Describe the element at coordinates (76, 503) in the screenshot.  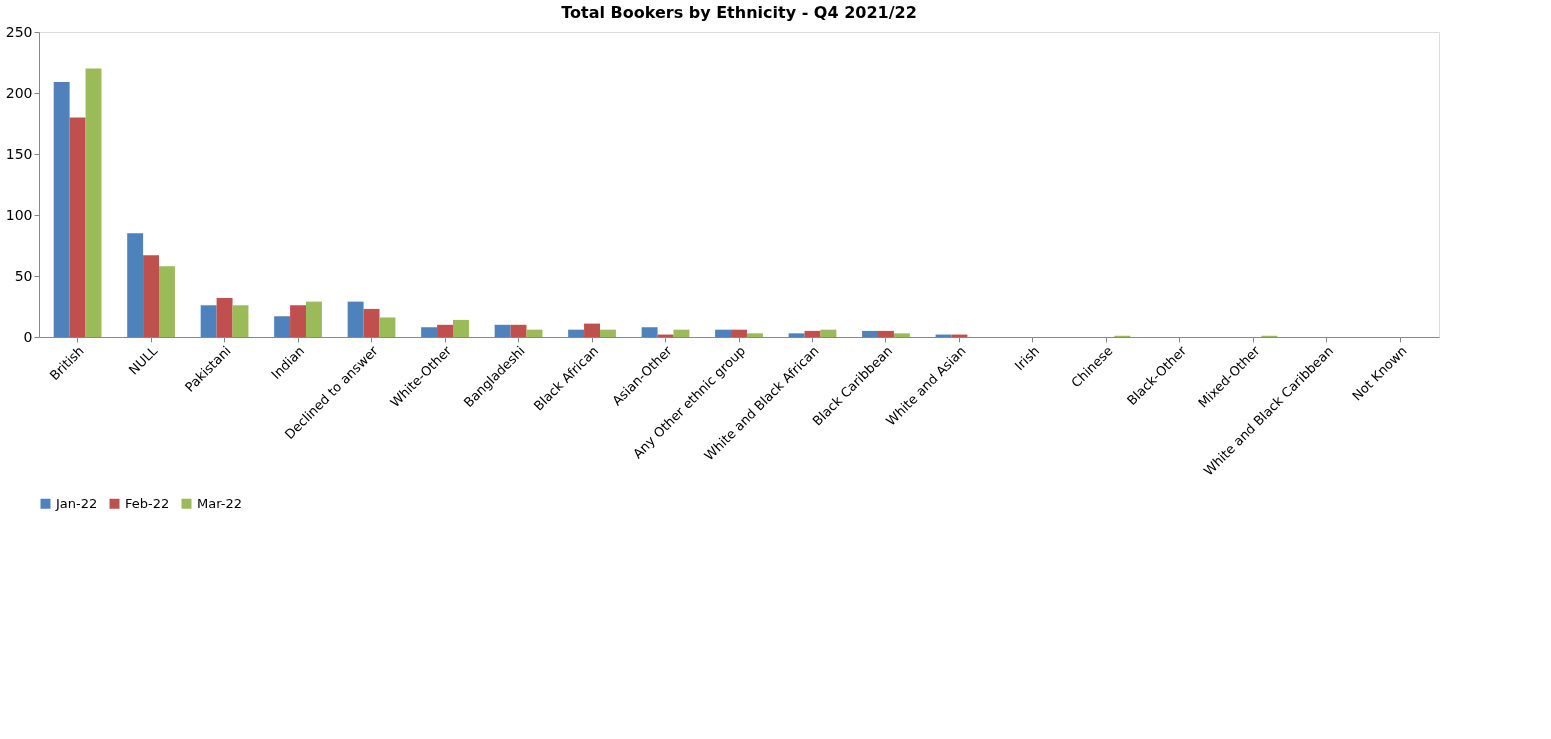
I see `legend-label: Jan-22` at that location.